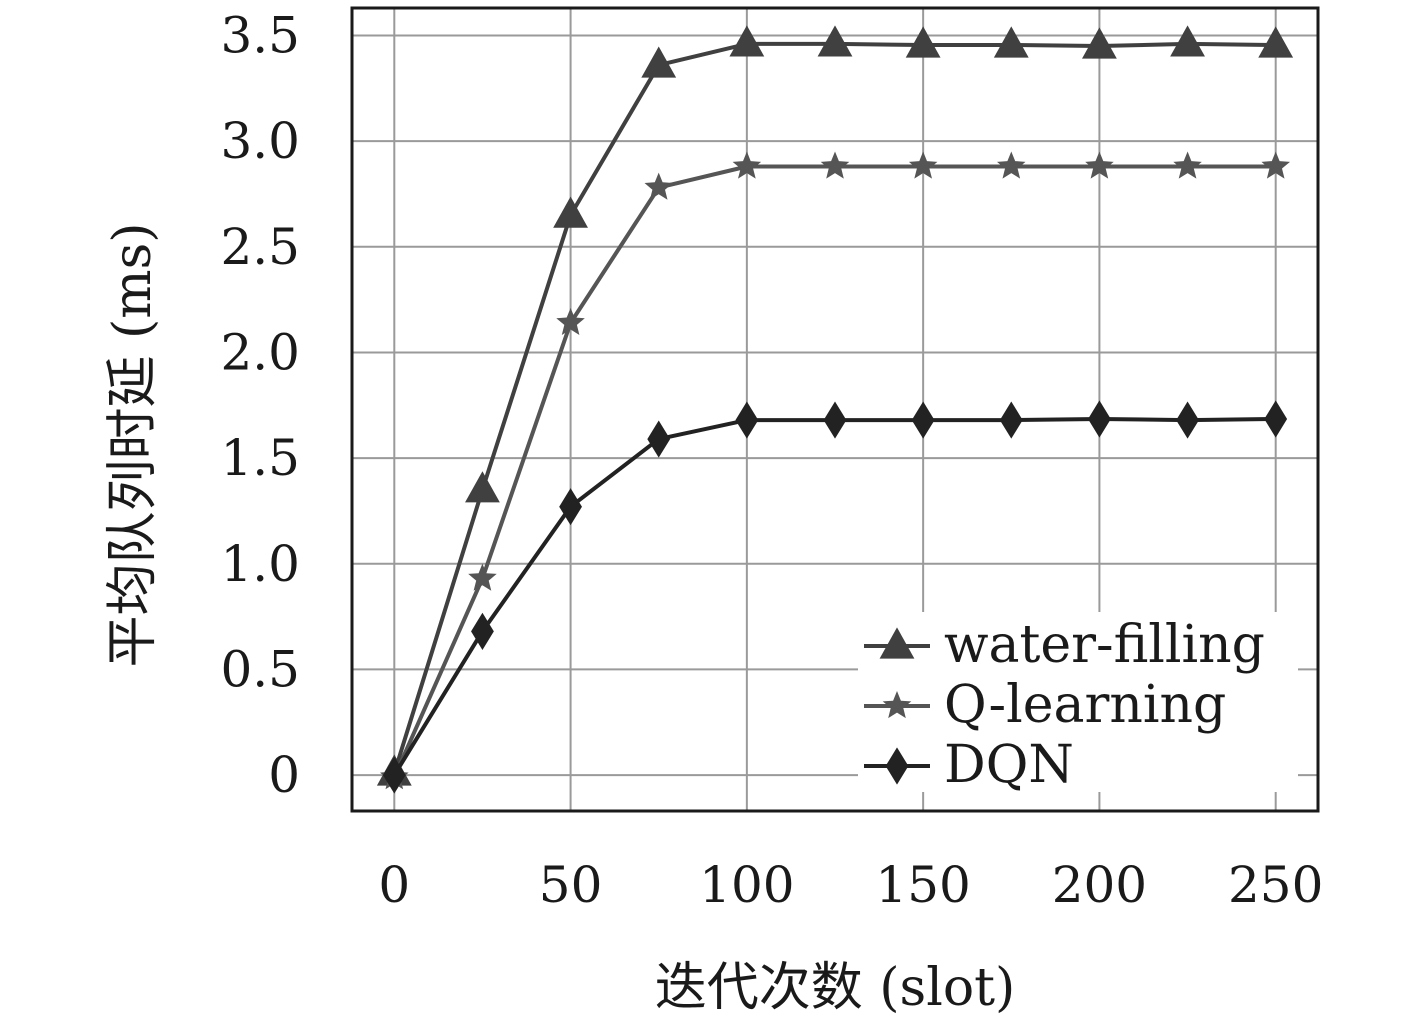  What do you see at coordinates (260, 35) in the screenshot?
I see `y-tick-label: 3.5` at bounding box center [260, 35].